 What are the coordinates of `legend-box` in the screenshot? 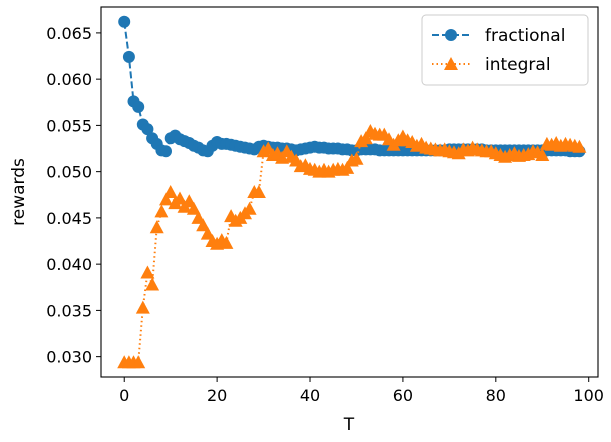 It's located at (505, 50).